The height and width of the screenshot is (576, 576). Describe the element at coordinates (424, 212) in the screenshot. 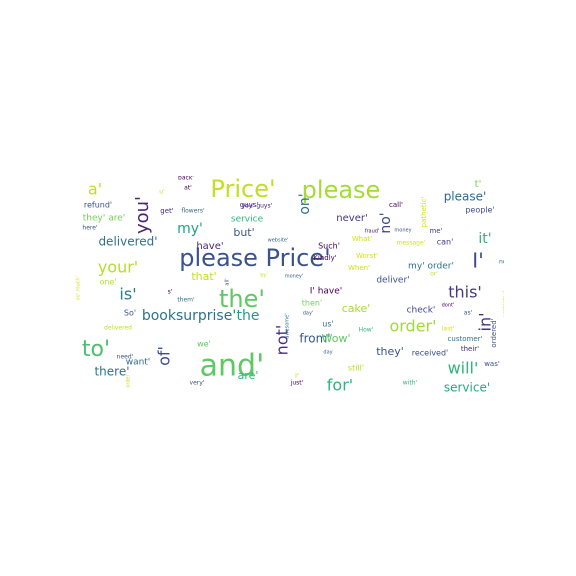

I see `word-pathetic-70: pathetic'` at that location.